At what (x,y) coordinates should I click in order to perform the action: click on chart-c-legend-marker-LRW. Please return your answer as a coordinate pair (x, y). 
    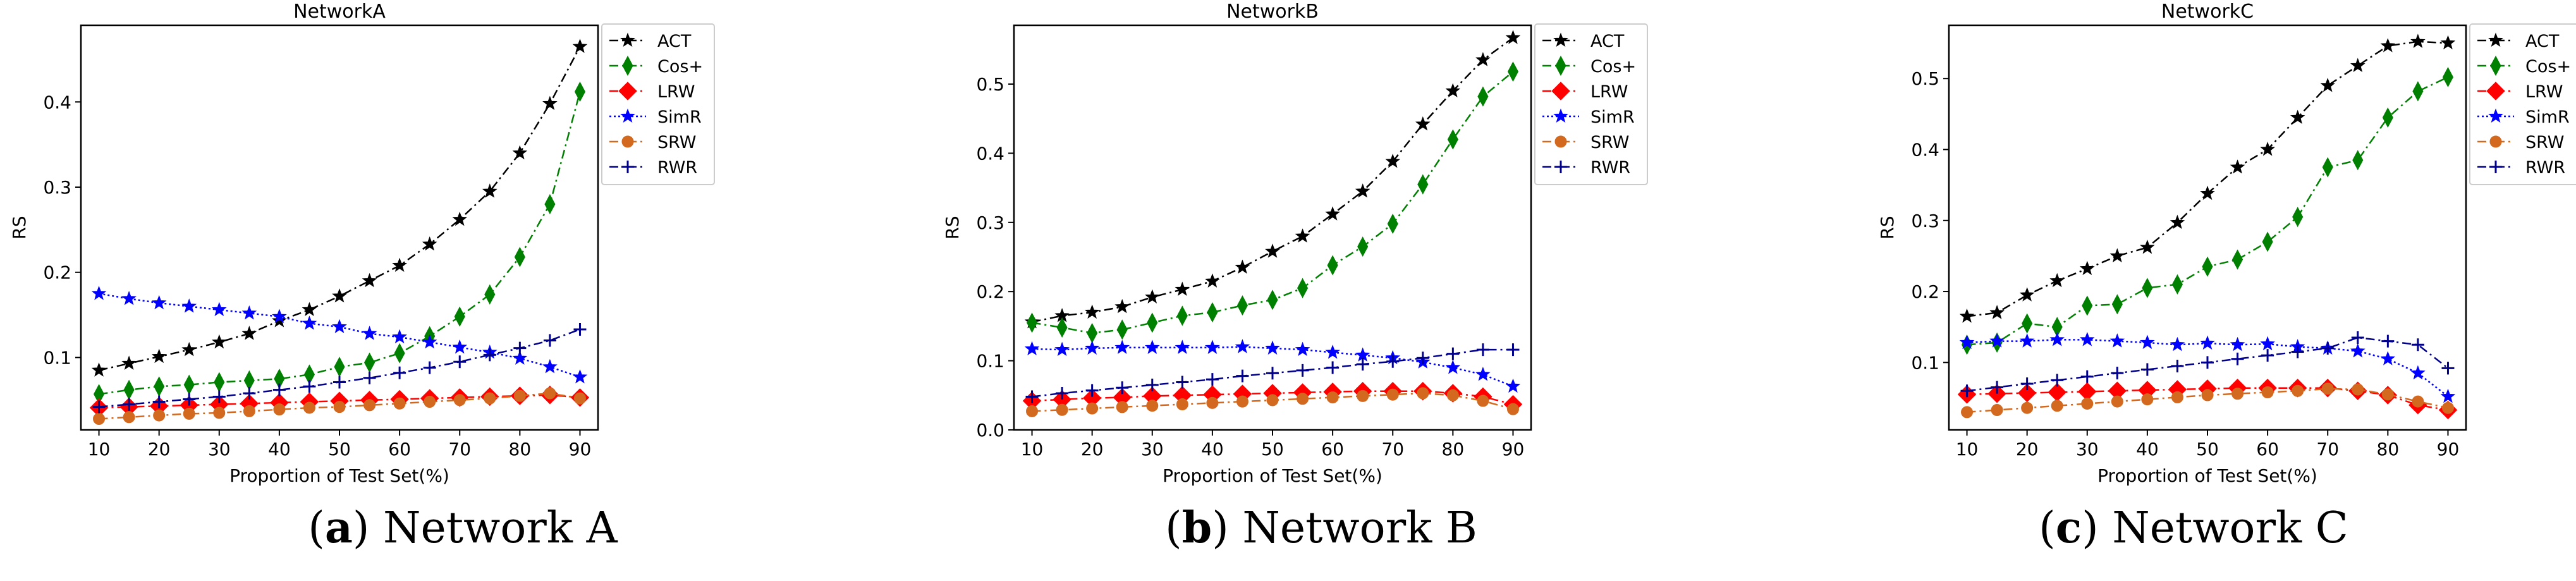
    Looking at the image, I should click on (2495, 91).